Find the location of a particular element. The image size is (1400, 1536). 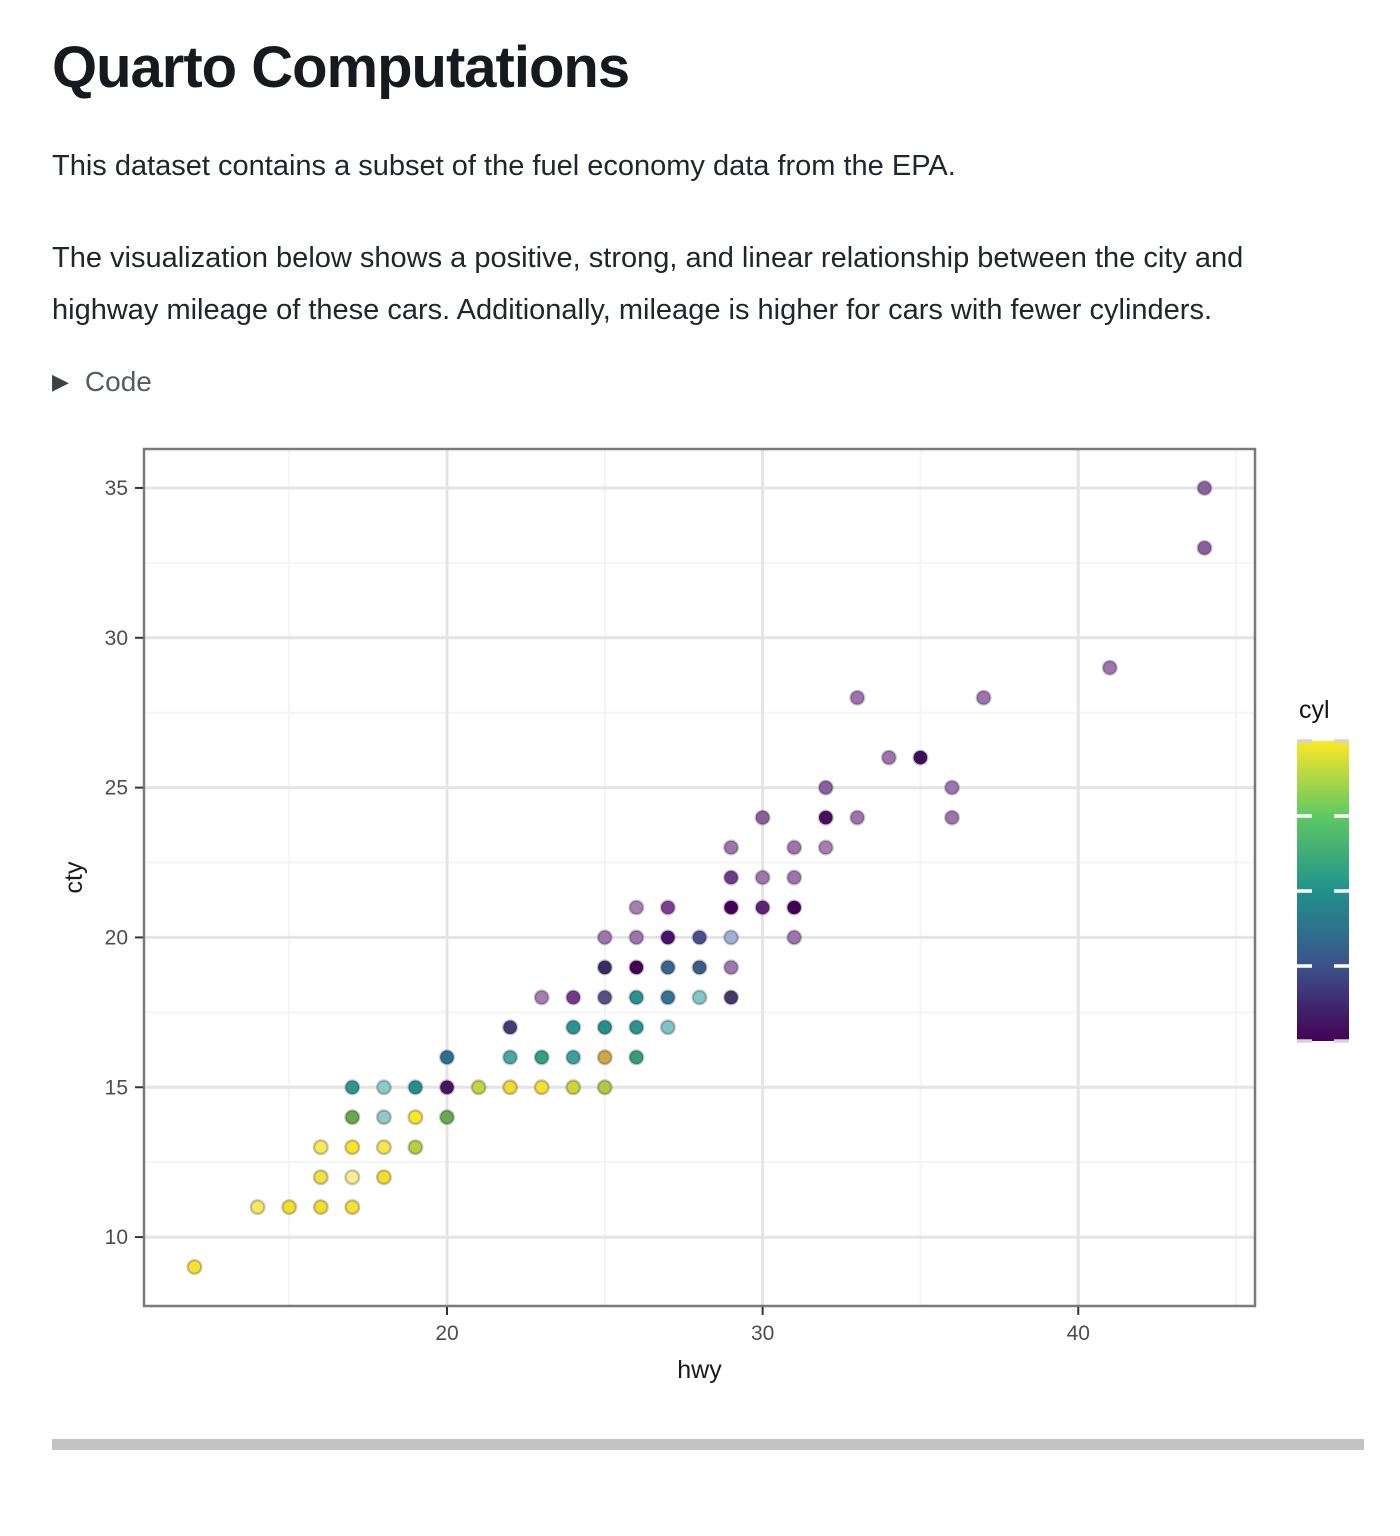

y-axis-tick-label: 30 is located at coordinates (116, 638).